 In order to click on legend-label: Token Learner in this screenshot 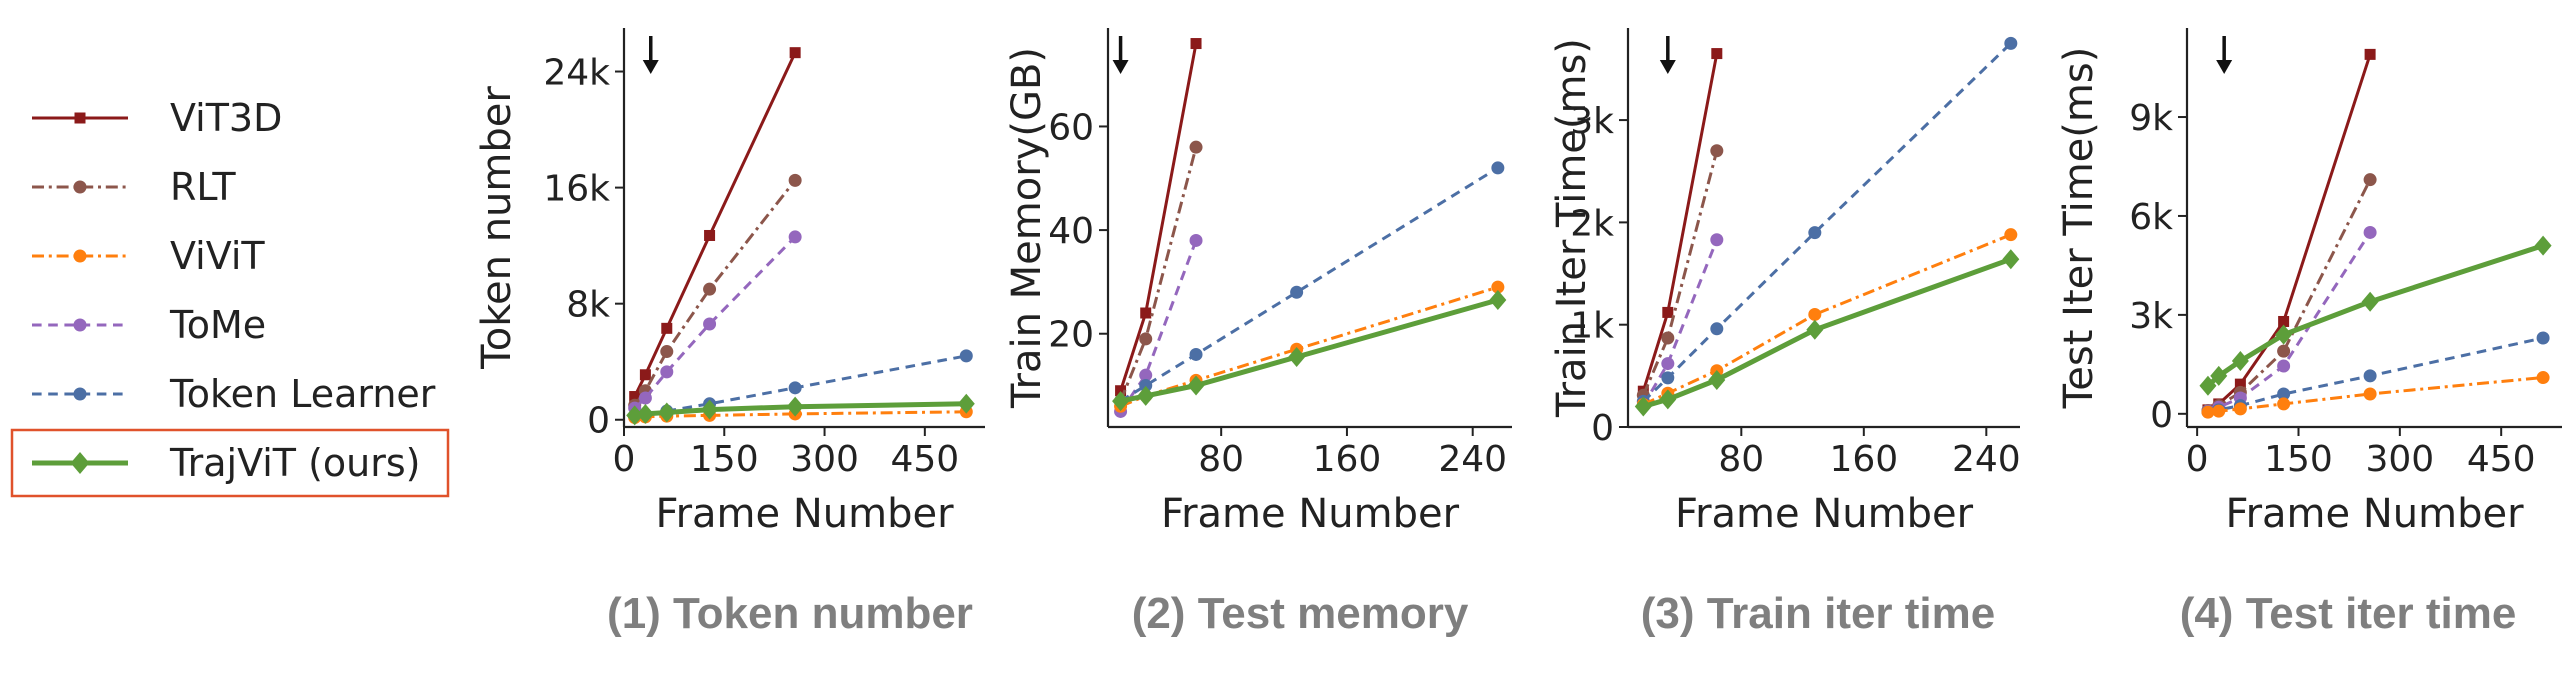, I will do `click(302, 394)`.